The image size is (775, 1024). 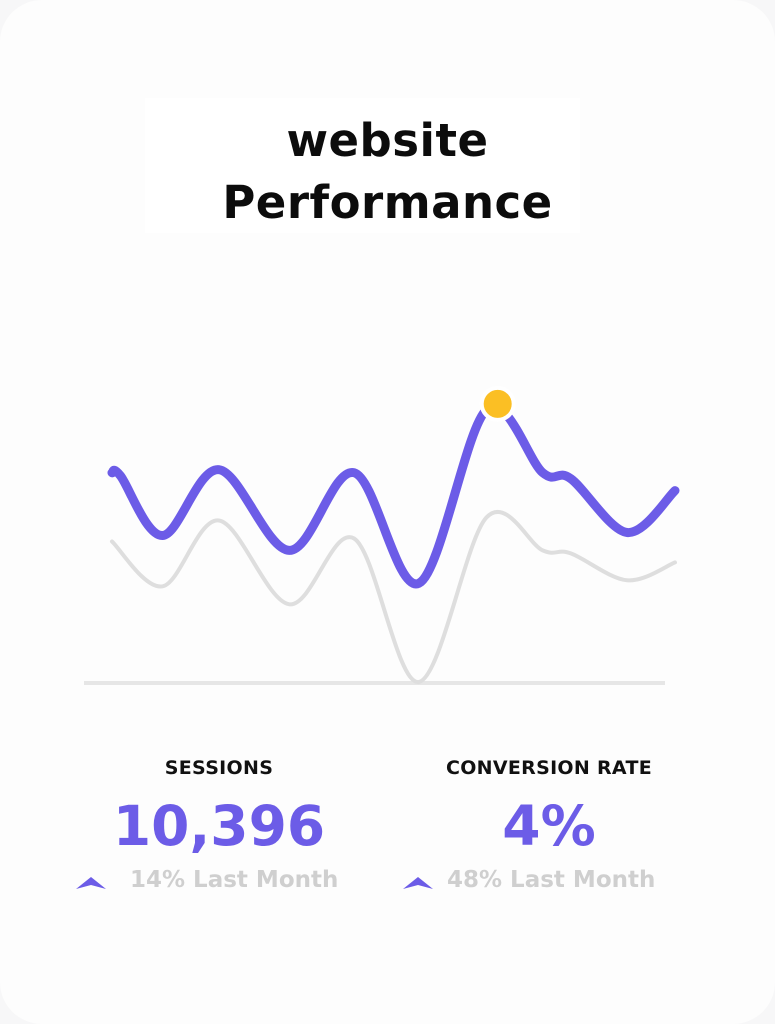 I want to click on sessions-stat: SESSIONS 10,396, so click(x=219, y=808).